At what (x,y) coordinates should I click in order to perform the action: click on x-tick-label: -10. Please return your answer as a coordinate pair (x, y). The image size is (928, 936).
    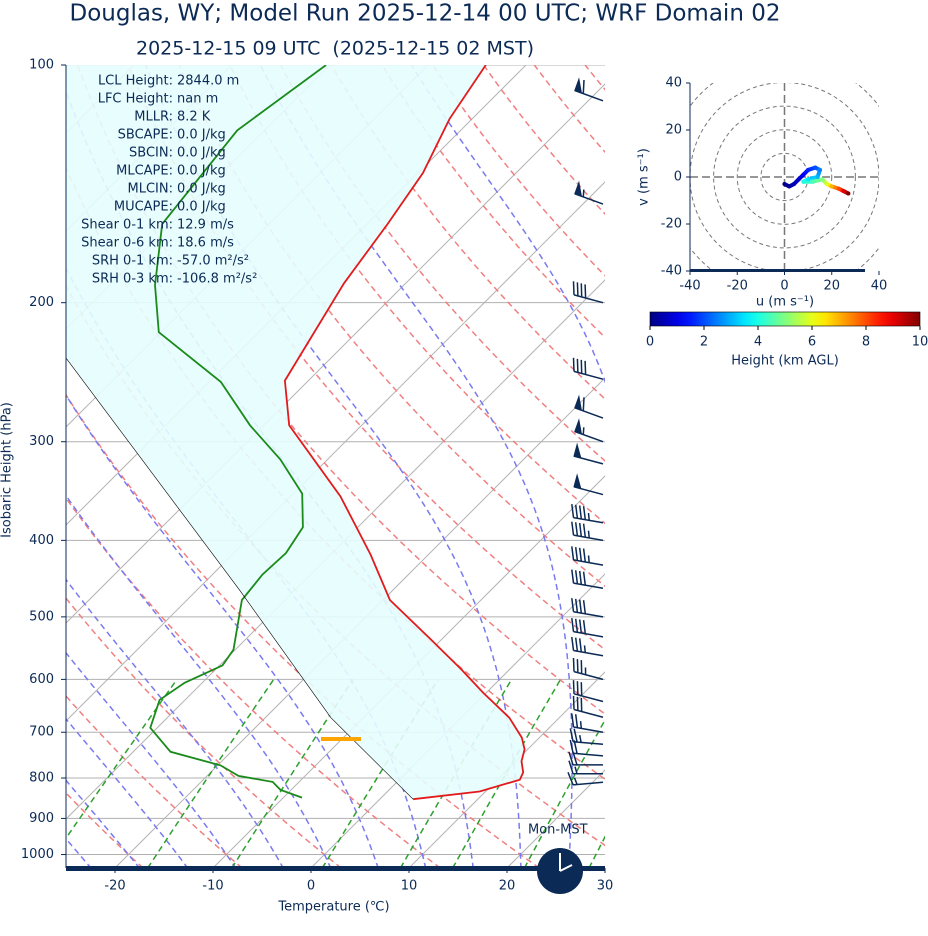
    Looking at the image, I should click on (212, 886).